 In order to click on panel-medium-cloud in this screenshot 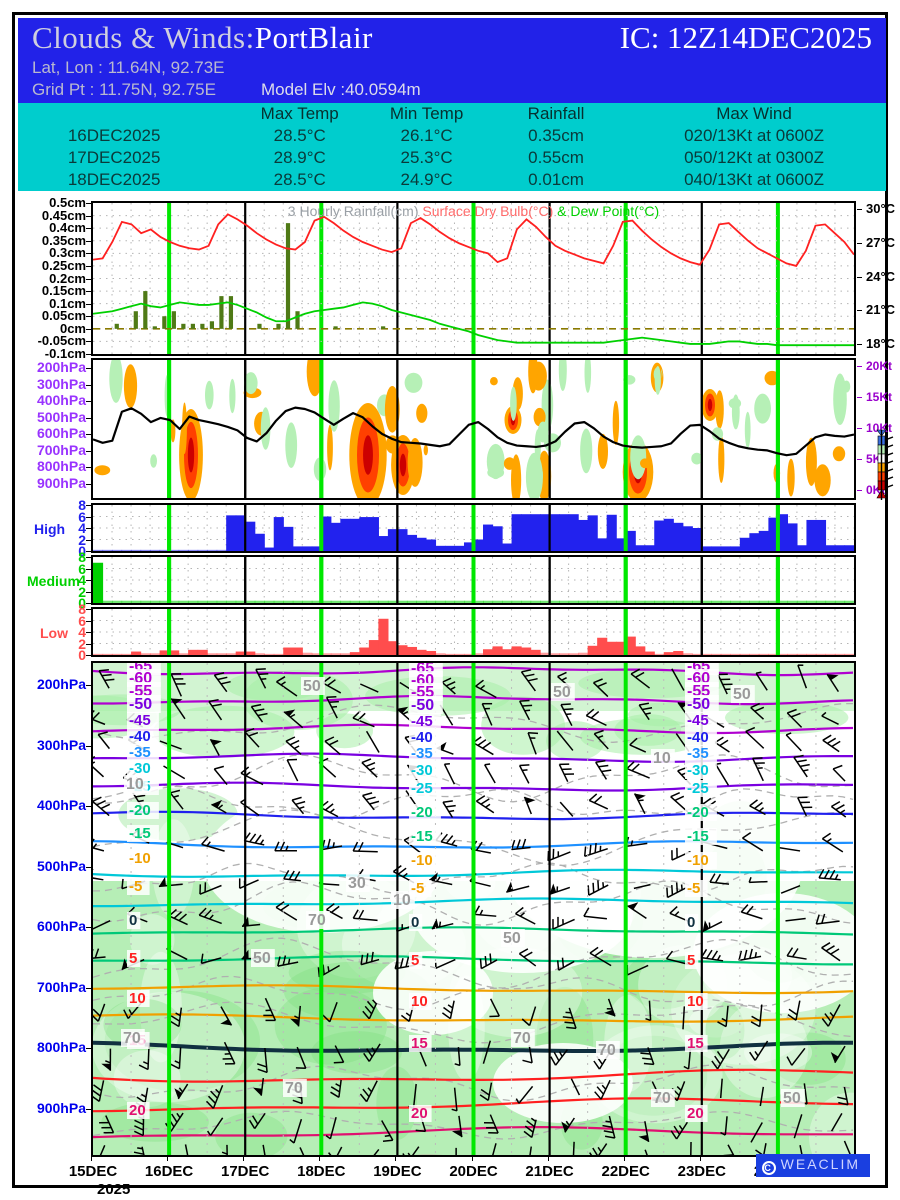, I will do `click(473, 580)`.